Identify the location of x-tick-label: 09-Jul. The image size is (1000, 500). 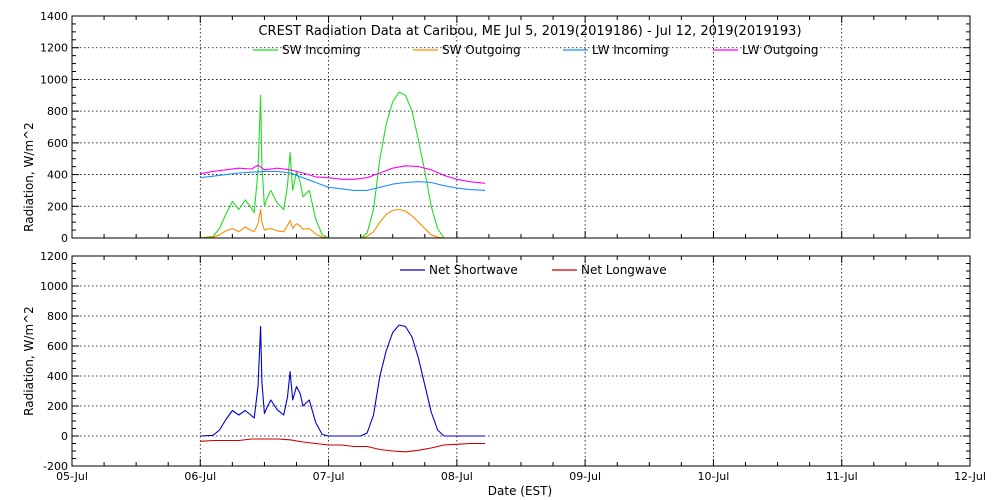
(585, 476).